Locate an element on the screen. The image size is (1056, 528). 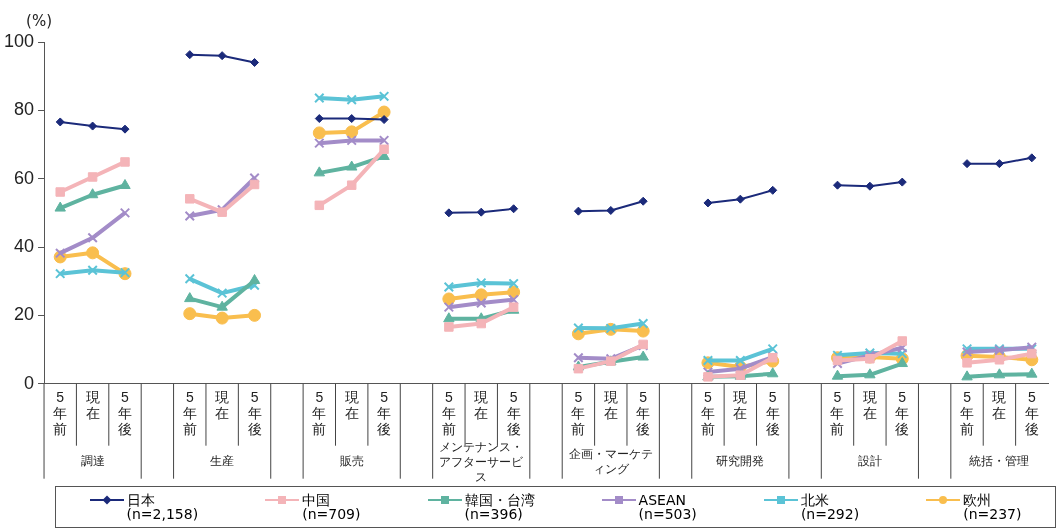
text: 設計 is located at coordinates (869, 460).